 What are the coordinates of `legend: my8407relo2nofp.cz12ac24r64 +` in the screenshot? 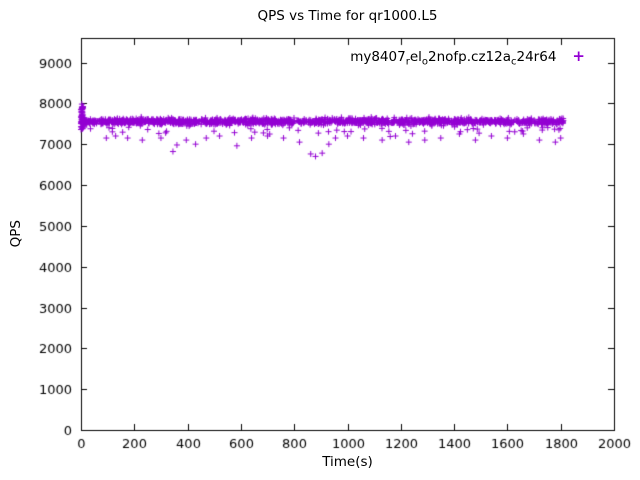 It's located at (467, 58).